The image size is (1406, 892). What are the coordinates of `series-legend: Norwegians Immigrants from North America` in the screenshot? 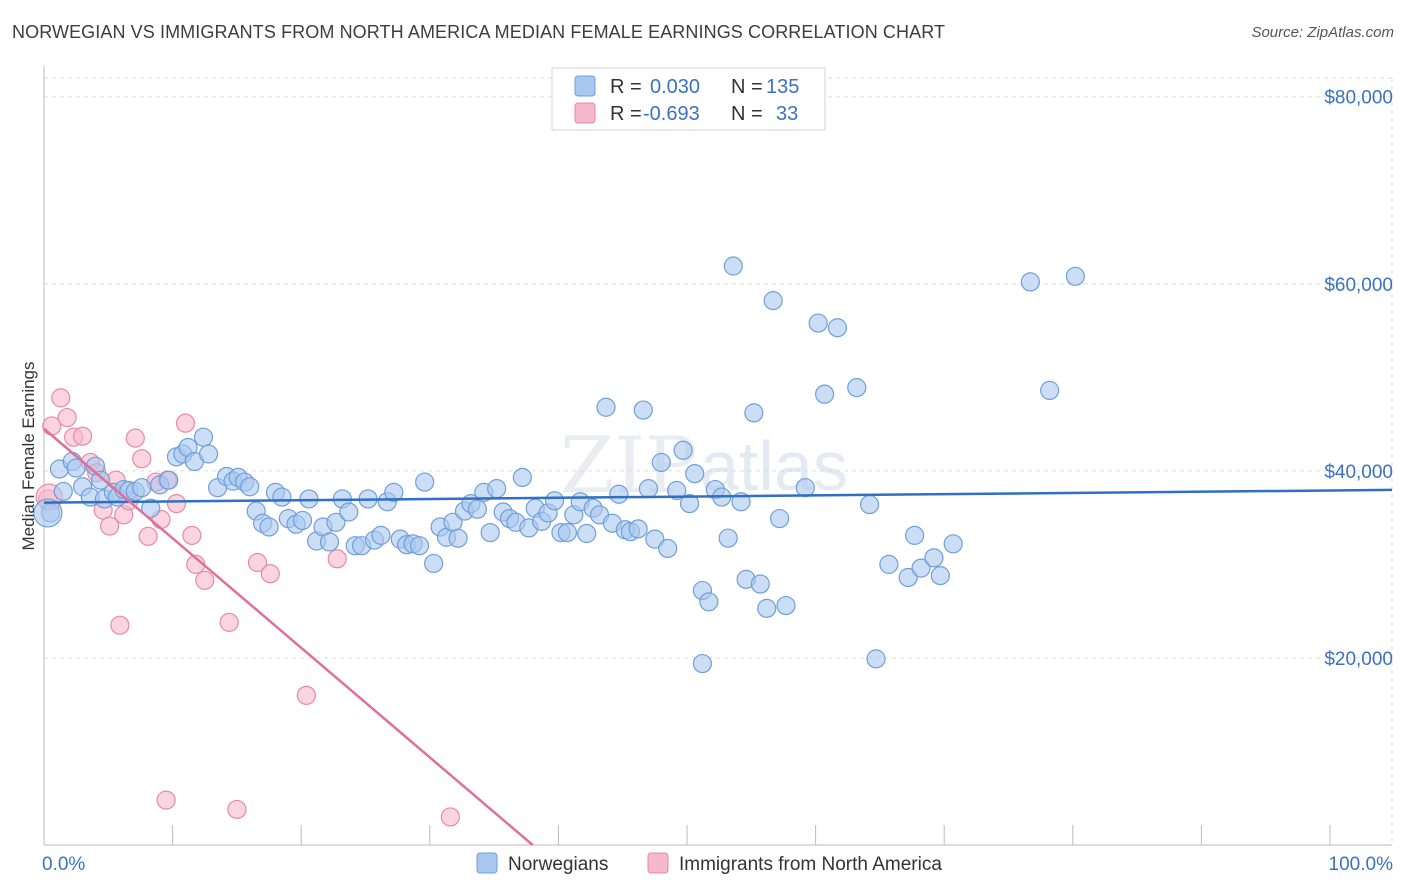 It's located at (709, 863).